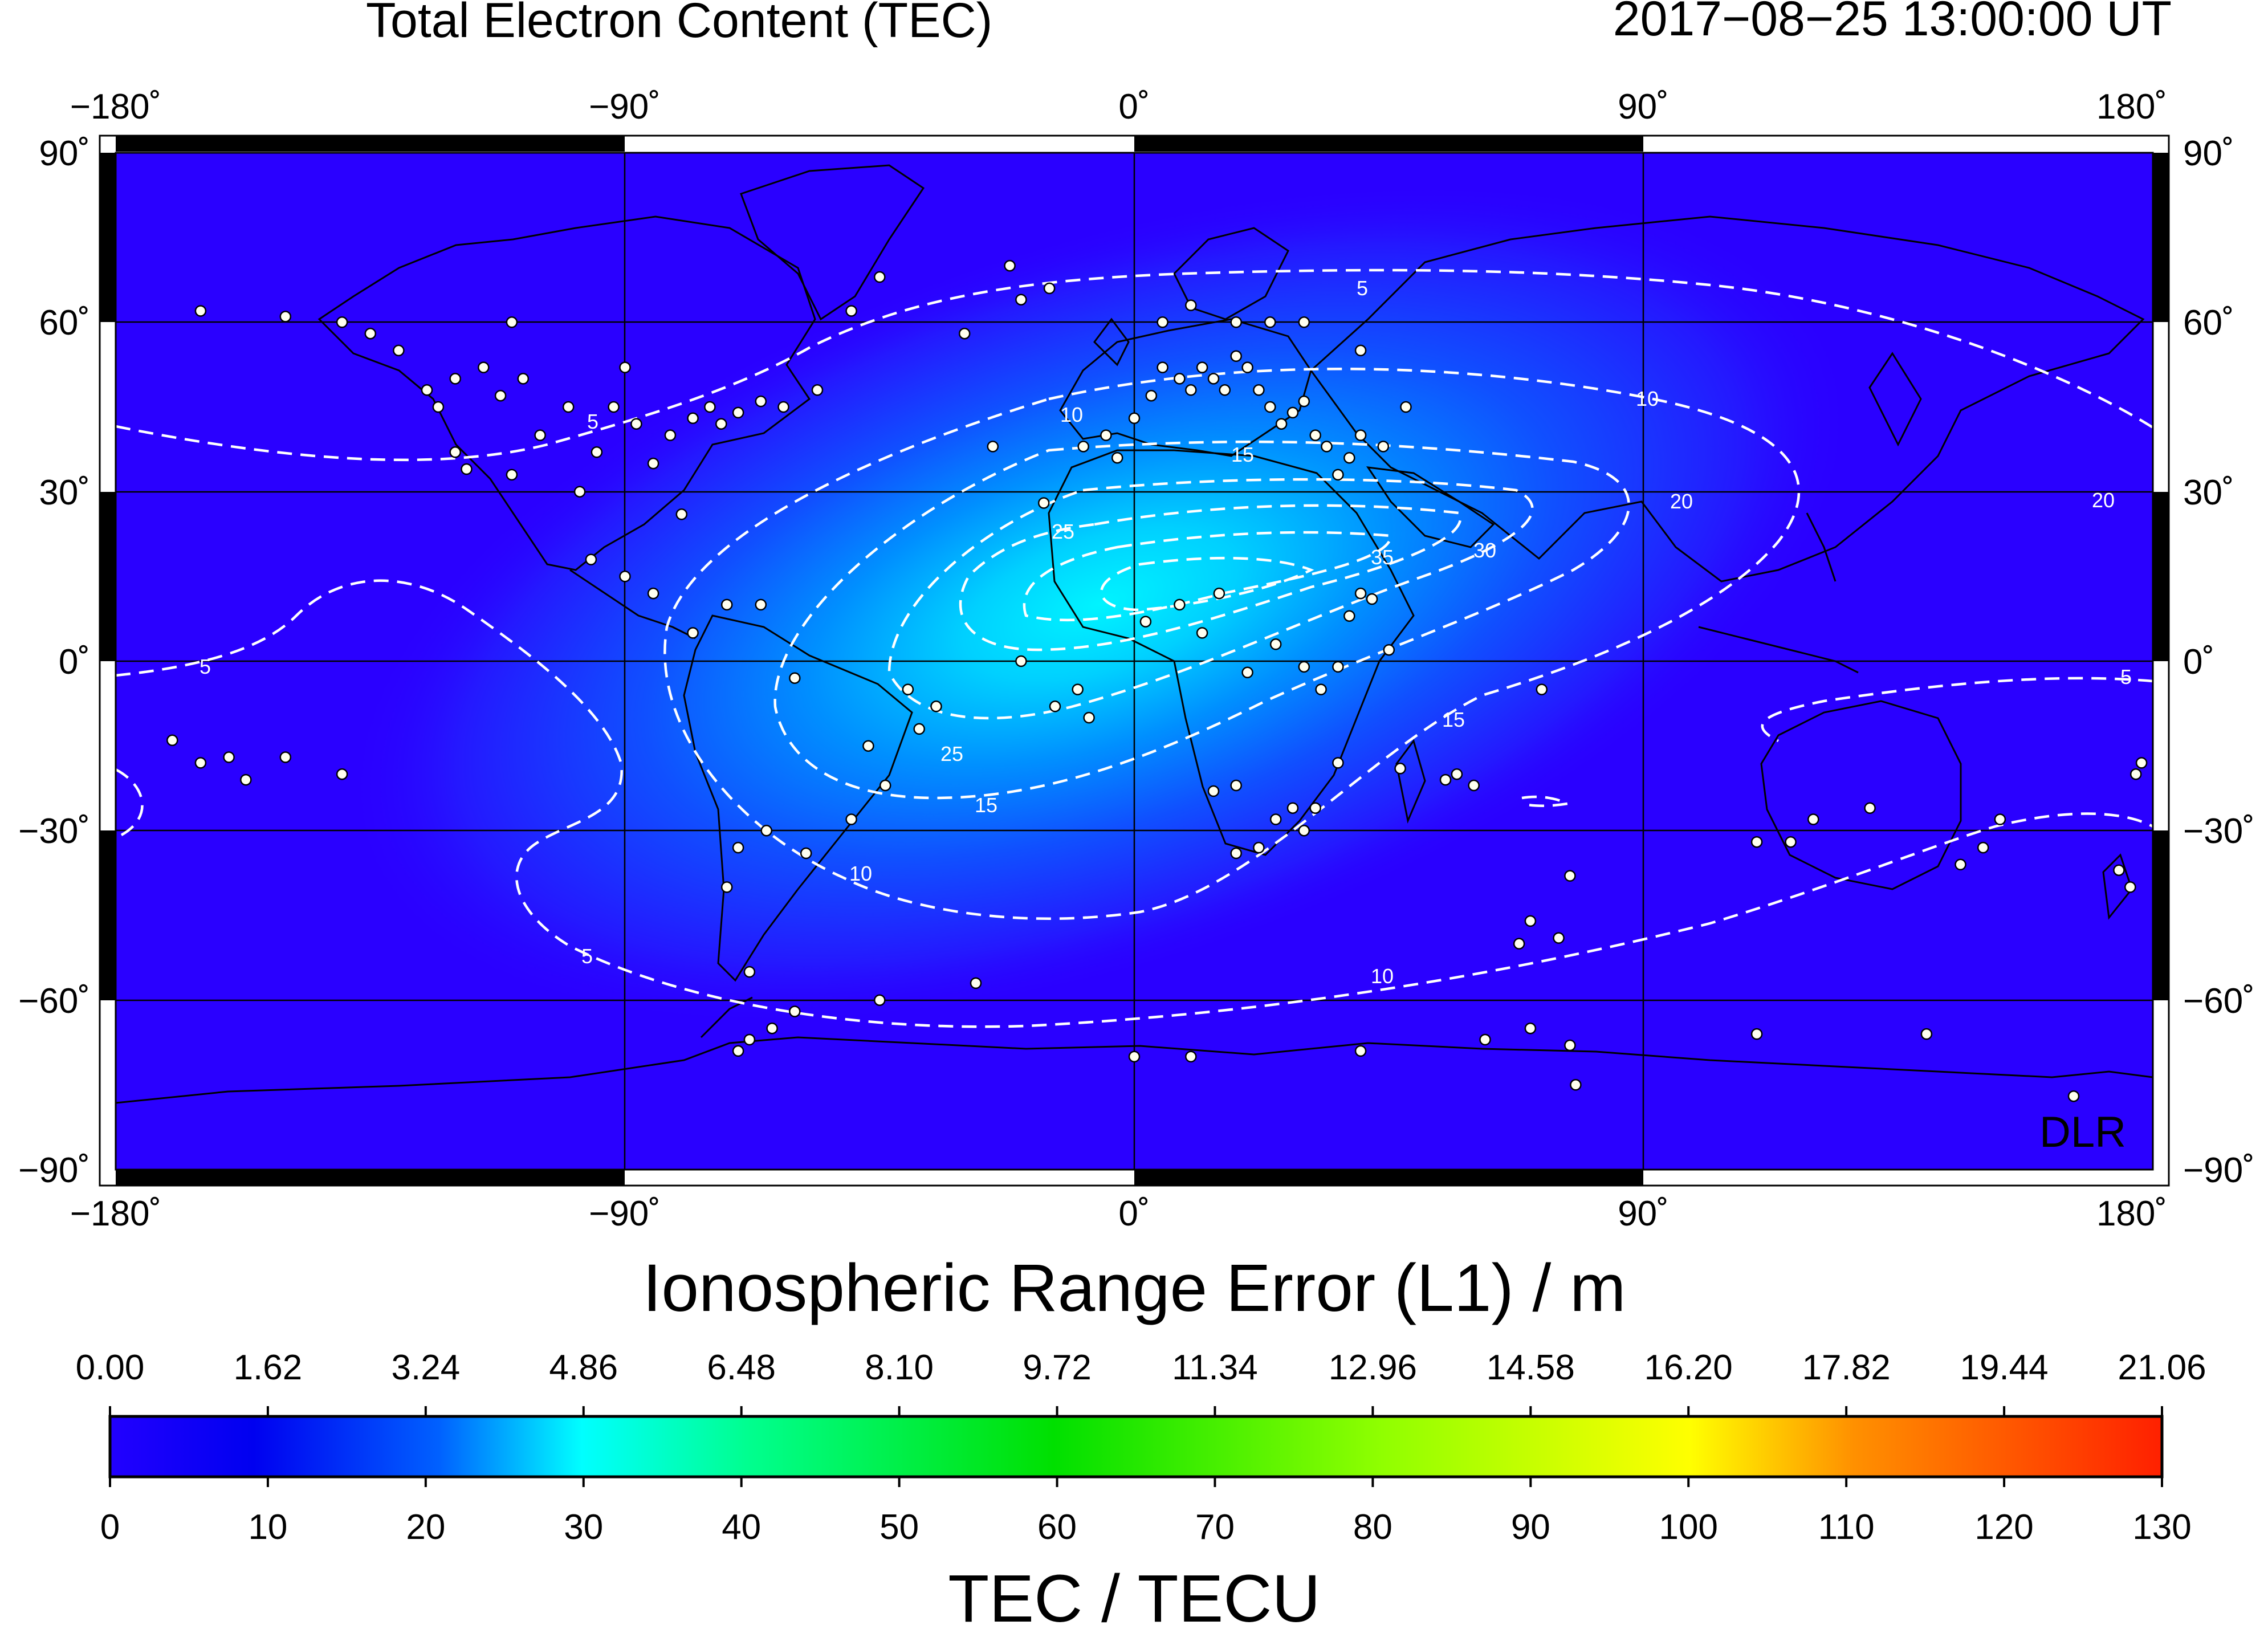 The image size is (2268, 1629). I want to click on lon-labels-bottom: −180˚ −90˚ 0˚ 90˚ 180˚, so click(1118, 1213).